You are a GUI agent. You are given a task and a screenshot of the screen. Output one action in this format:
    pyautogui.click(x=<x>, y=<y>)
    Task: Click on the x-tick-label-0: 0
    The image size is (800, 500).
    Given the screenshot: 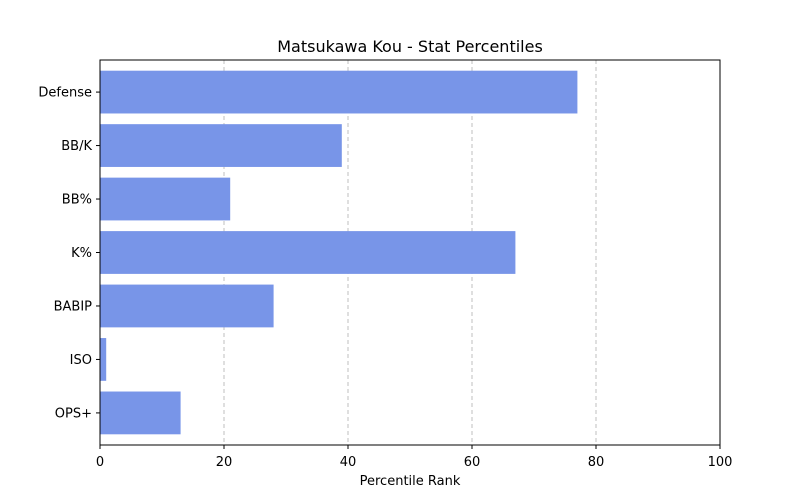 What is the action you would take?
    pyautogui.click(x=100, y=462)
    